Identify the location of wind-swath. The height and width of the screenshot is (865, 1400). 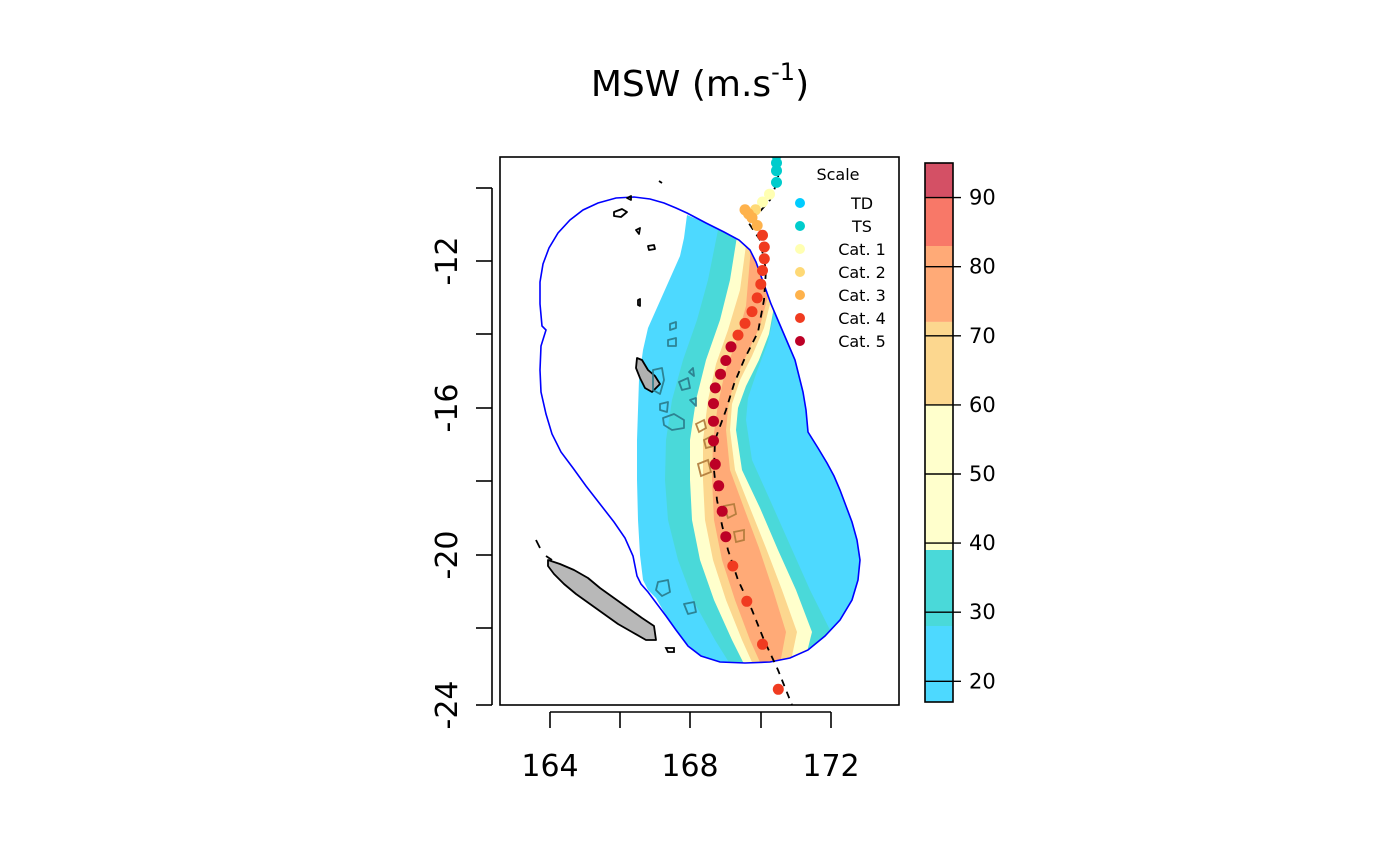
(748, 439).